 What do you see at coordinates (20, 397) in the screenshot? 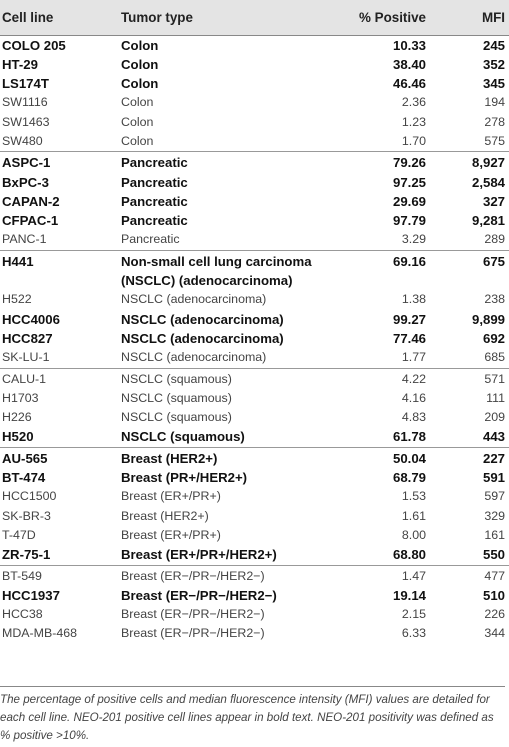
I see `cell-line-cell: H1703` at bounding box center [20, 397].